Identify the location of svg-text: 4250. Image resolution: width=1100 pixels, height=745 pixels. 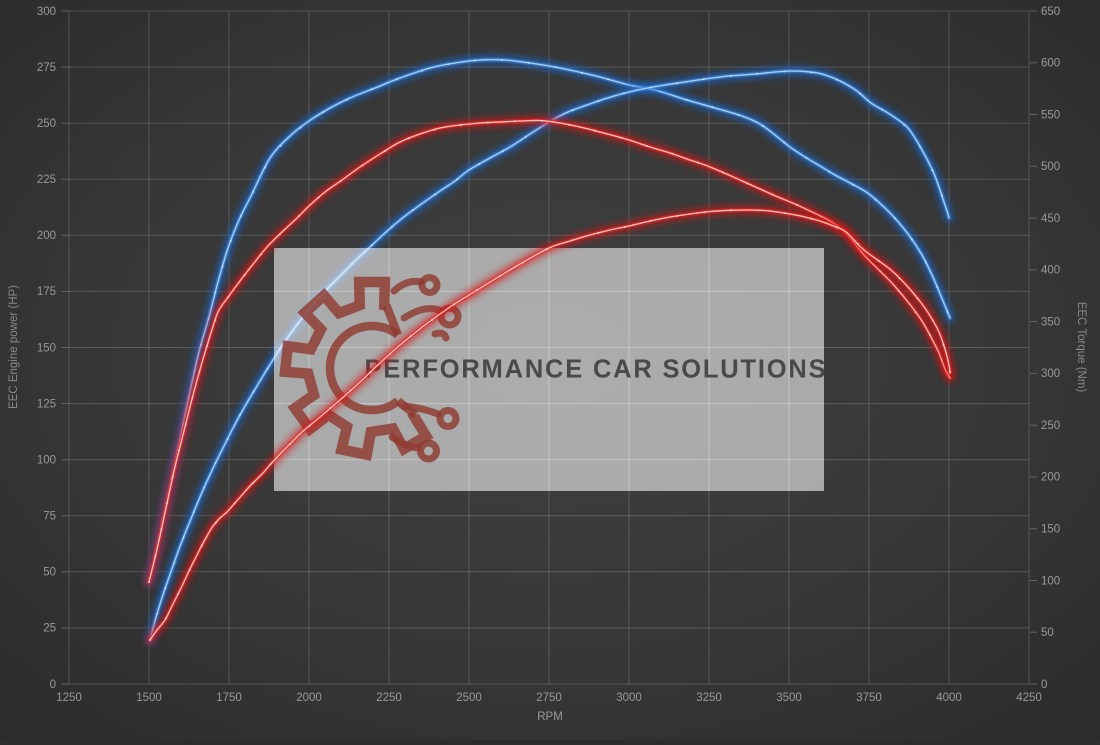
(1029, 698).